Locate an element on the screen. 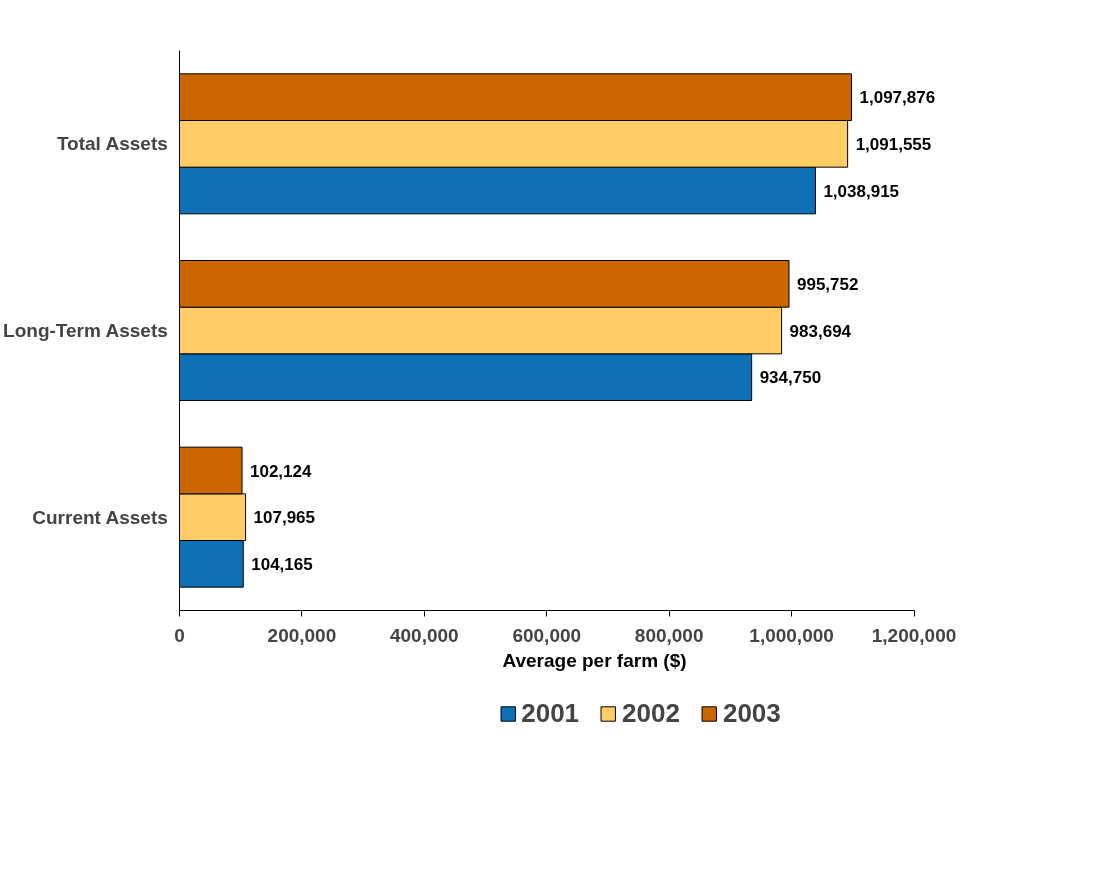 This screenshot has width=1119, height=875. data-label: 102,124 is located at coordinates (281, 471).